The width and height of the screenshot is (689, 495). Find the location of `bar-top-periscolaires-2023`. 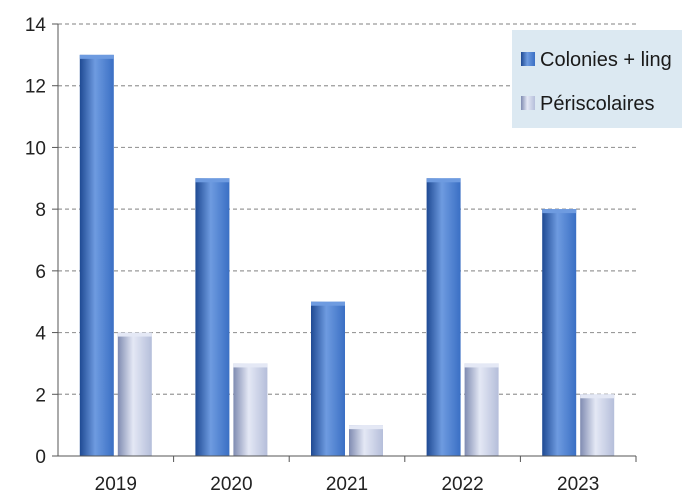

bar-top-periscolaires-2023 is located at coordinates (597, 396).